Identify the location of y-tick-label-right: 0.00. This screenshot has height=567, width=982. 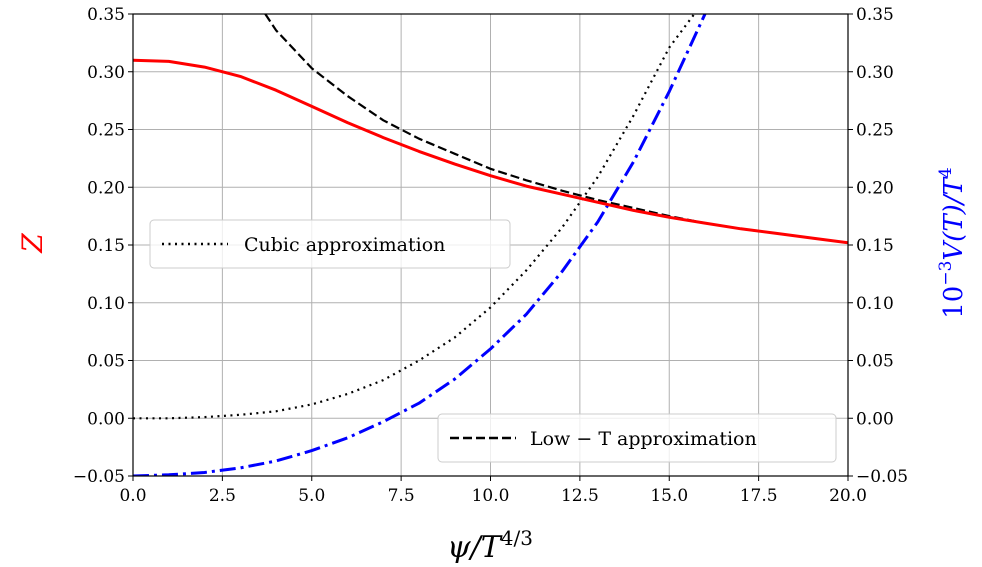
(875, 419).